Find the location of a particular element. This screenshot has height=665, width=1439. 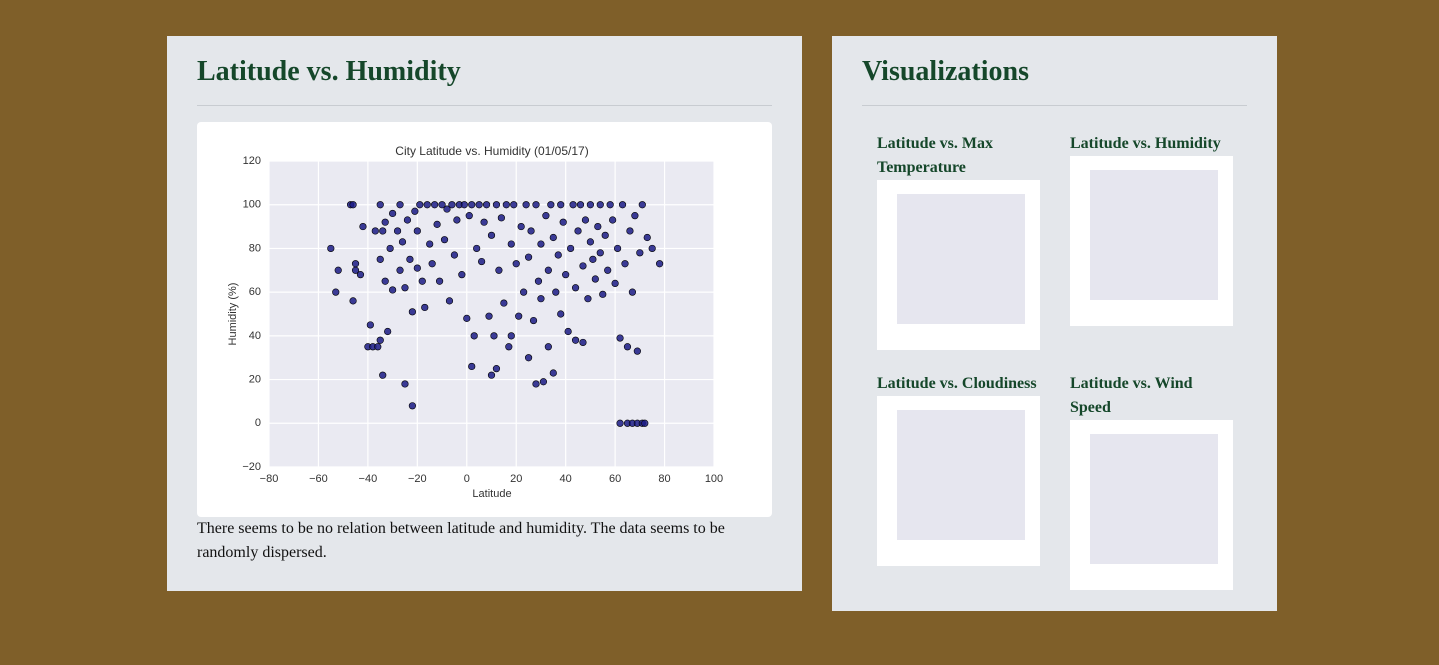

divider is located at coordinates (1054, 105).